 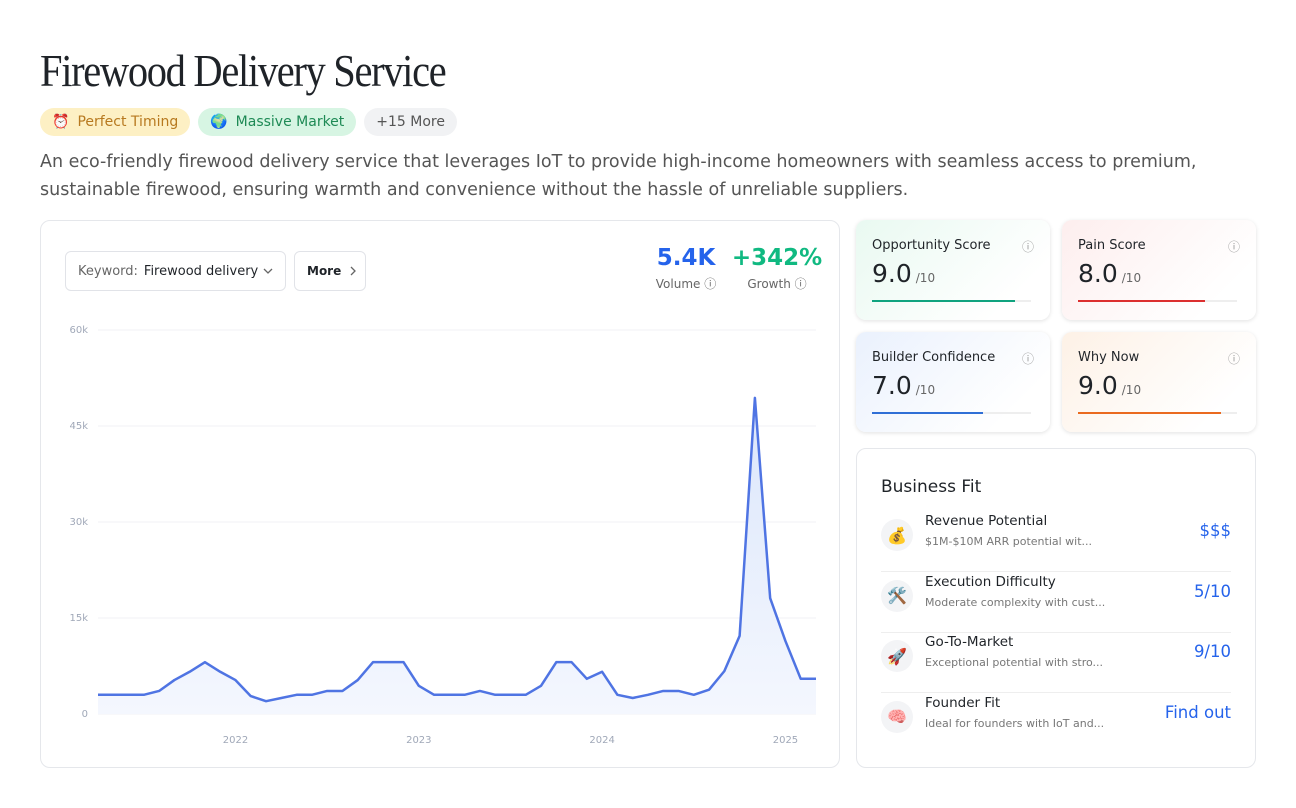 What do you see at coordinates (897, 535) in the screenshot?
I see `fit-icon: 💰` at bounding box center [897, 535].